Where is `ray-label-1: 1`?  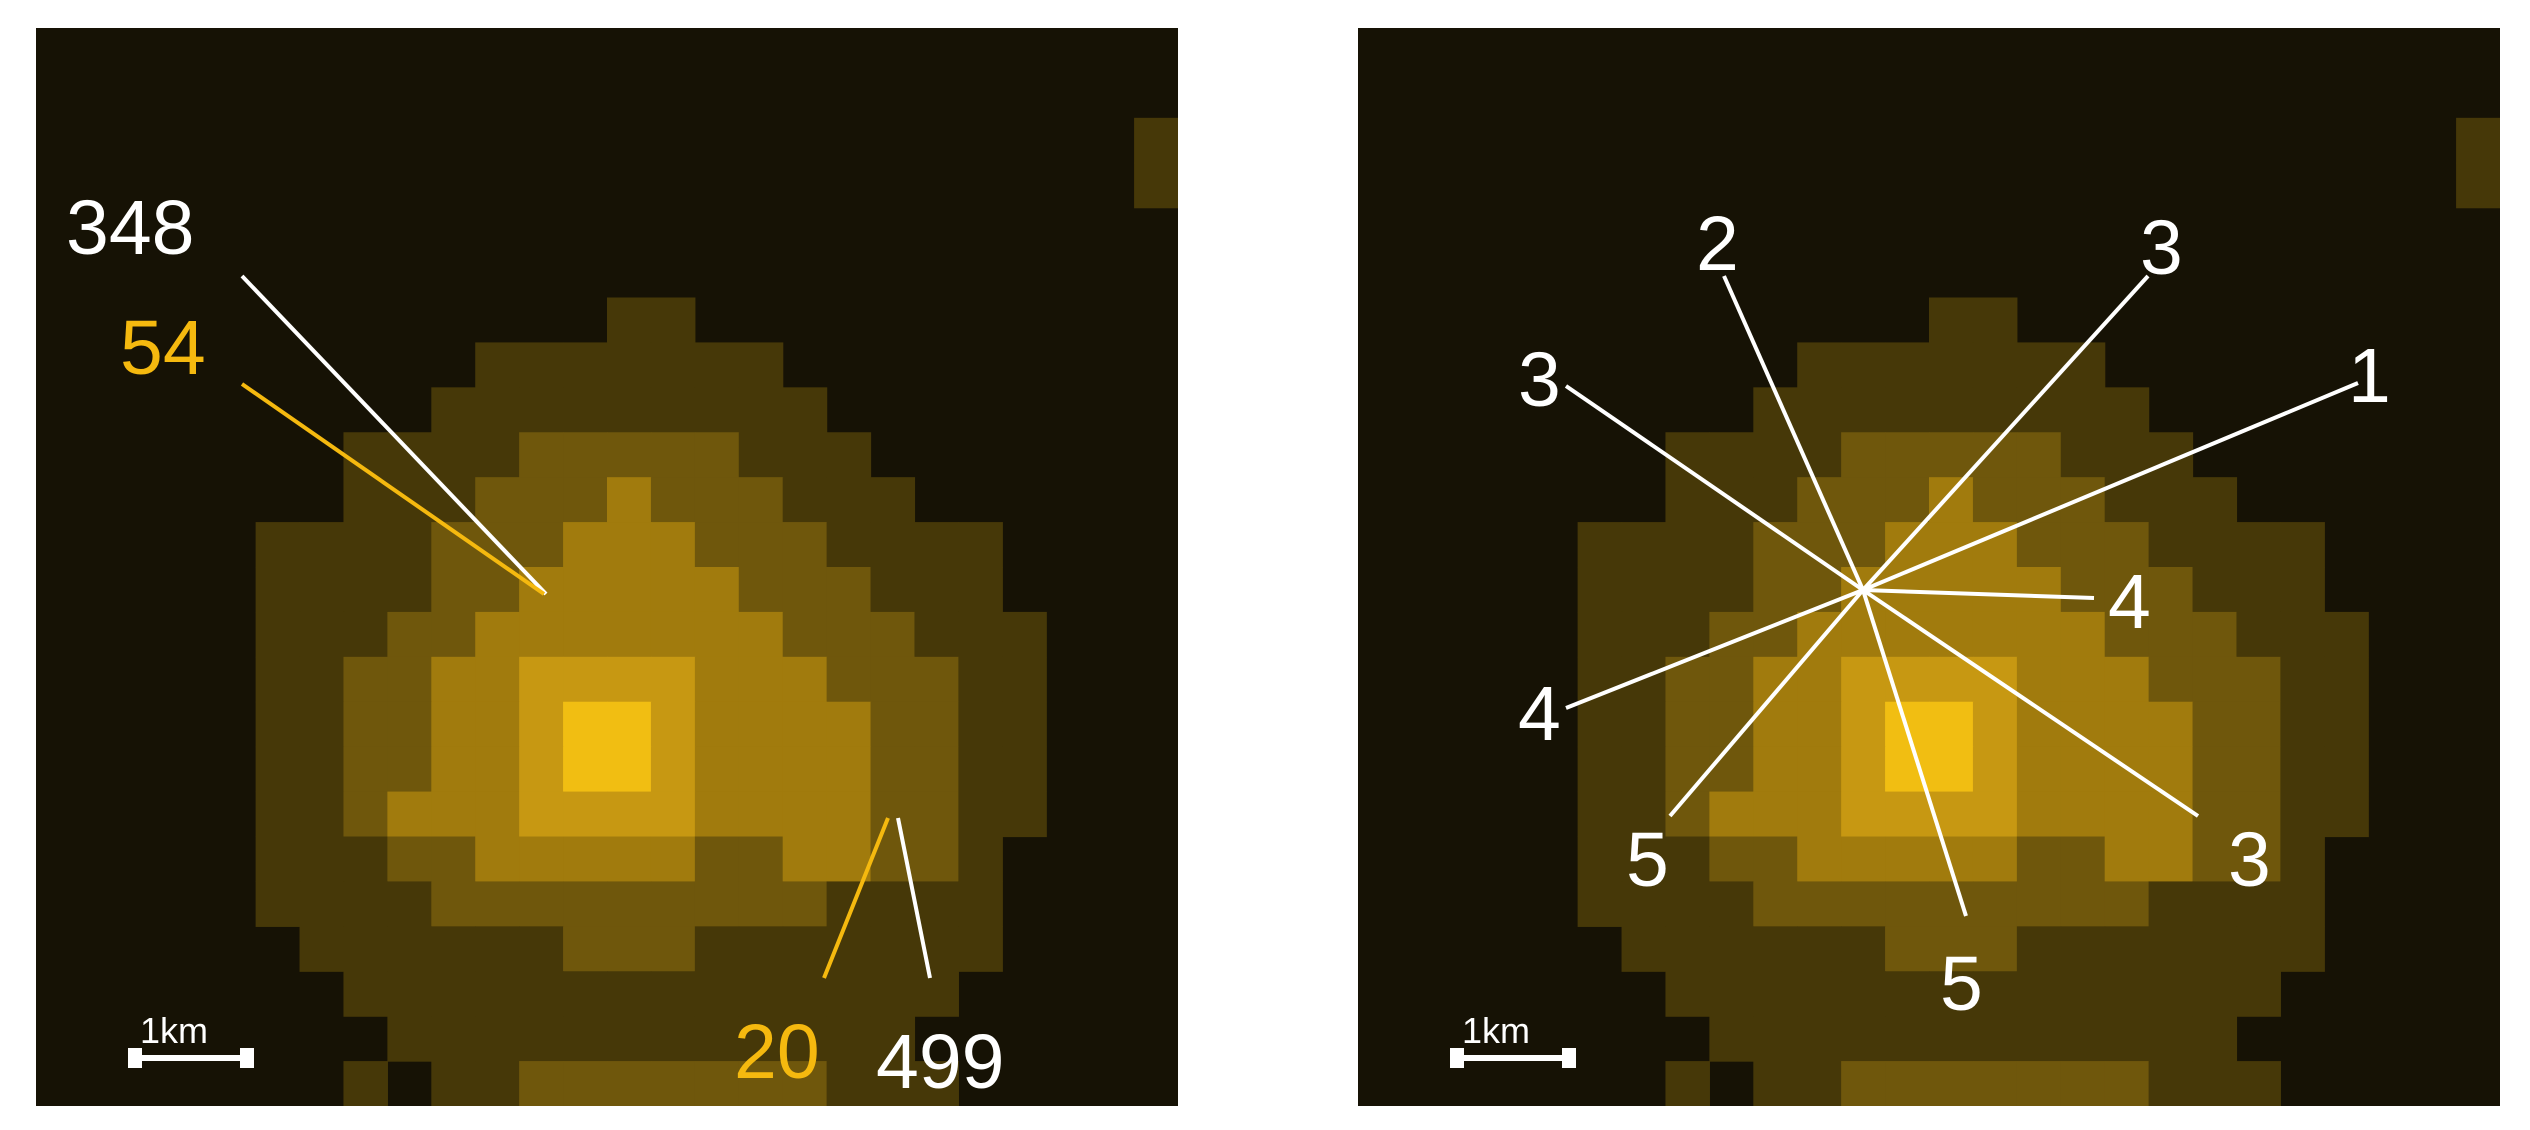
ray-label-1: 1 is located at coordinates (2369, 376).